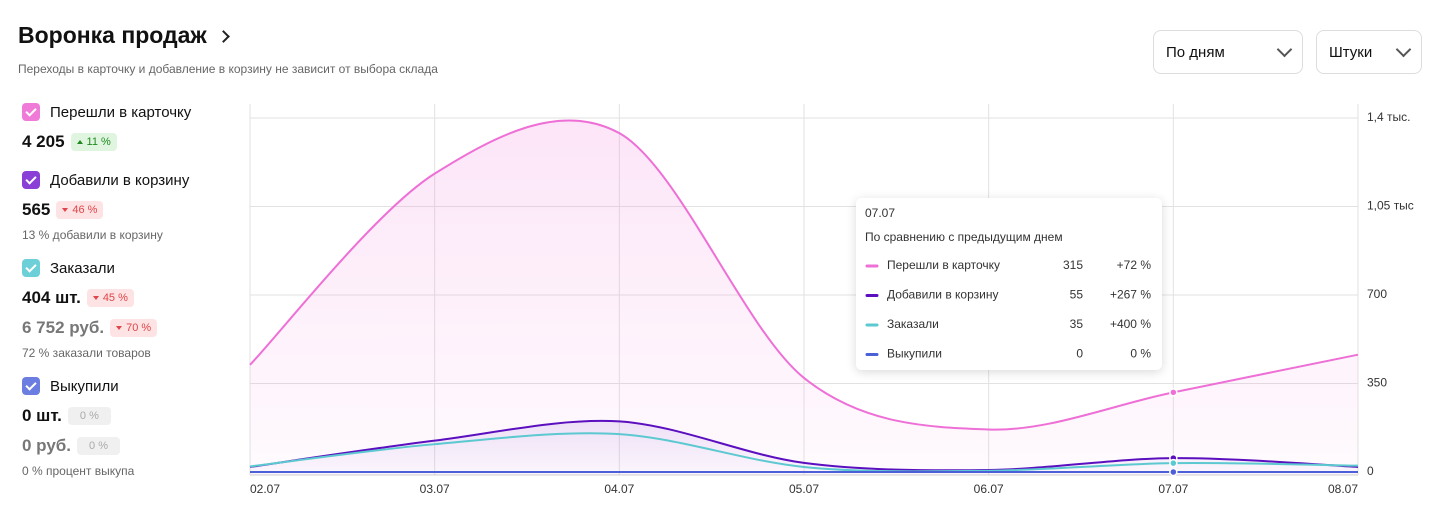  I want to click on change-badge: 11 %, so click(93, 142).